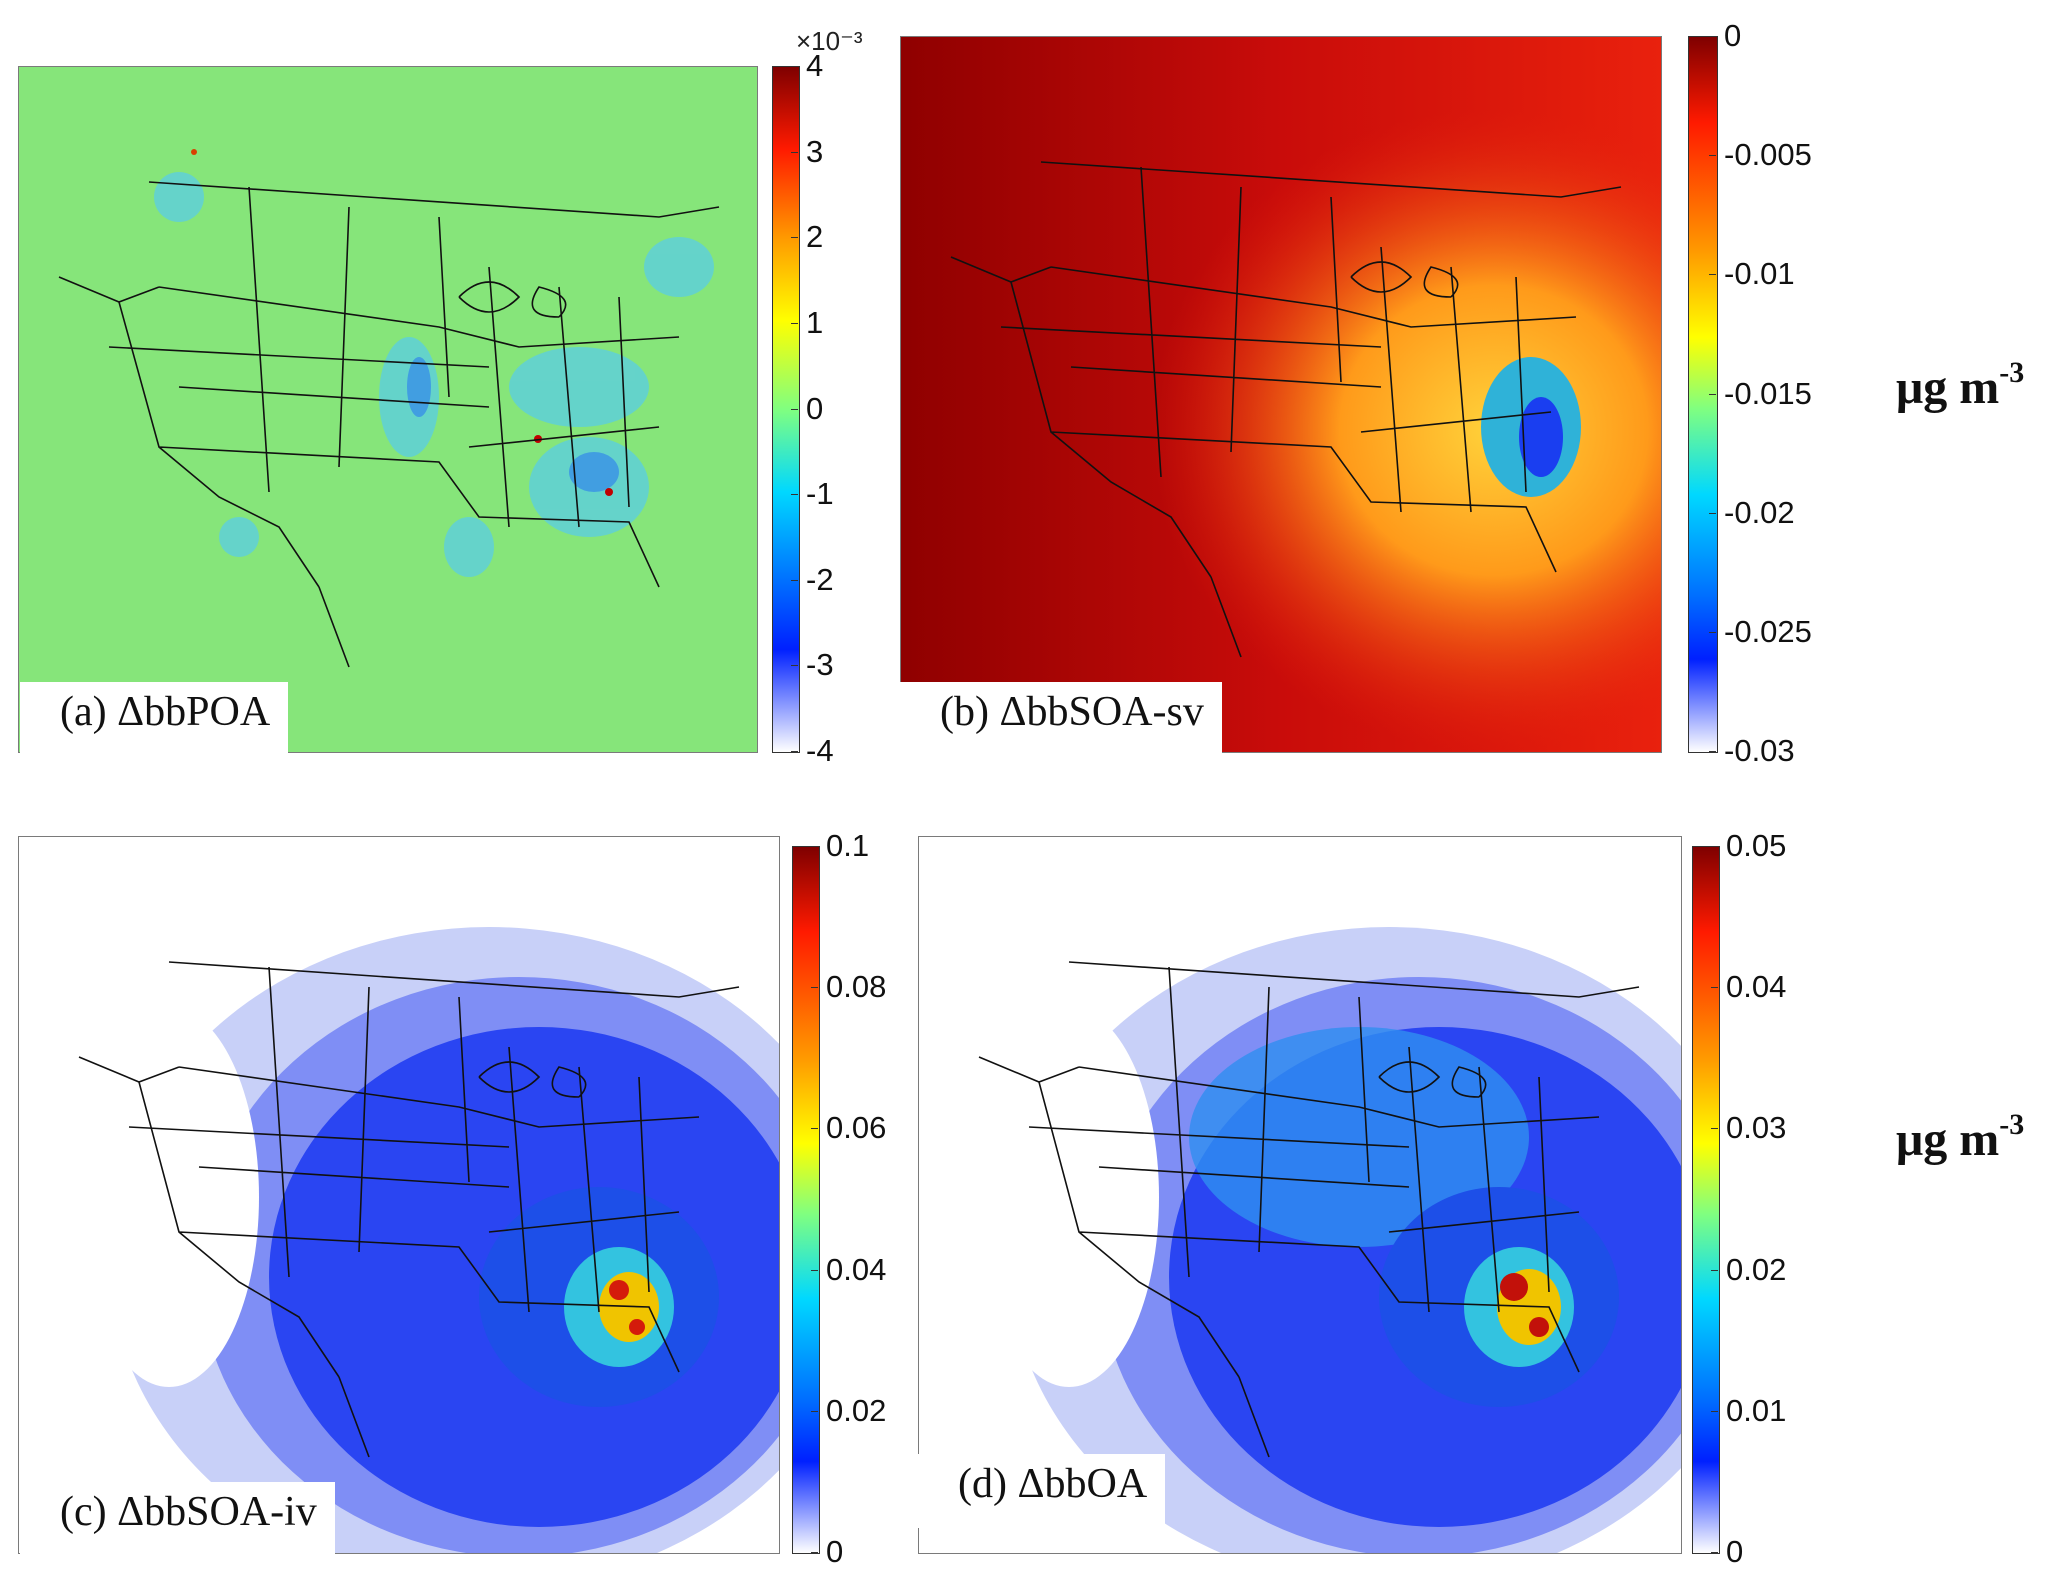 This screenshot has height=1585, width=2067. I want to click on panel-label-d: (d) ΔbbOA, so click(1042, 1491).